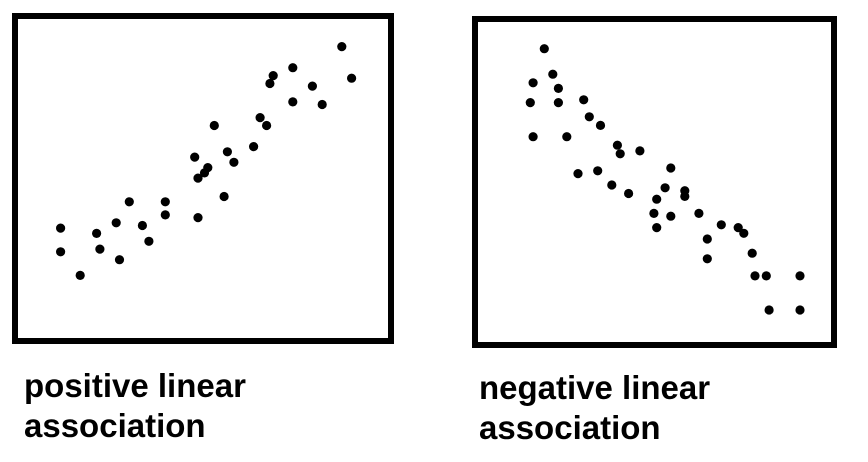  What do you see at coordinates (570, 427) in the screenshot?
I see `negative-caption-line-2: association` at bounding box center [570, 427].